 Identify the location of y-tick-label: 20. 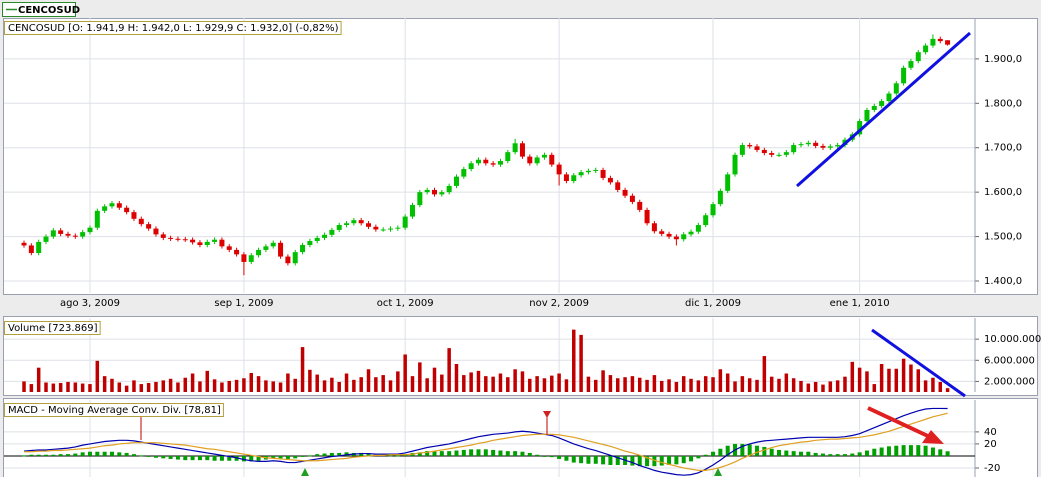
(990, 444).